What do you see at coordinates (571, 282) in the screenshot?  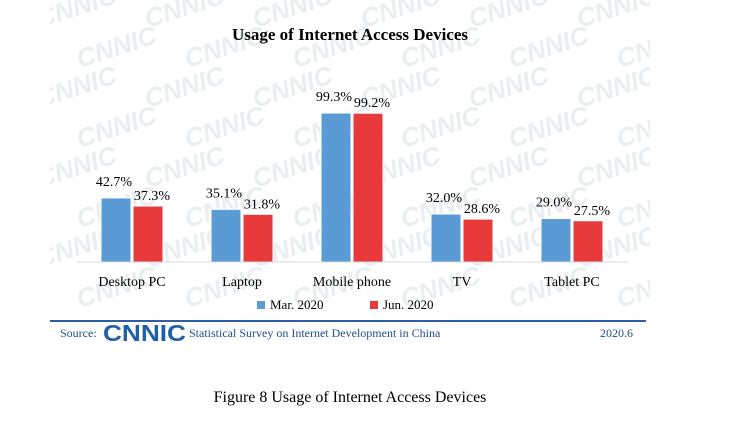 I see `category-label: Tablet PC` at bounding box center [571, 282].